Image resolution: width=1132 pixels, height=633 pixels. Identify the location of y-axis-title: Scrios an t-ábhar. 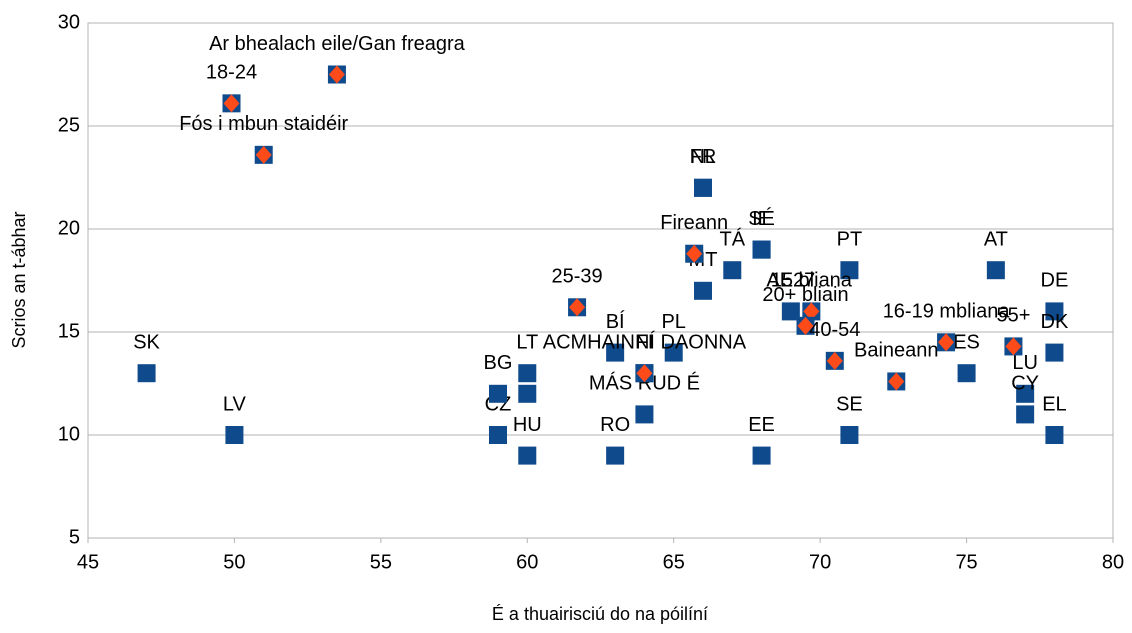
(19, 279).